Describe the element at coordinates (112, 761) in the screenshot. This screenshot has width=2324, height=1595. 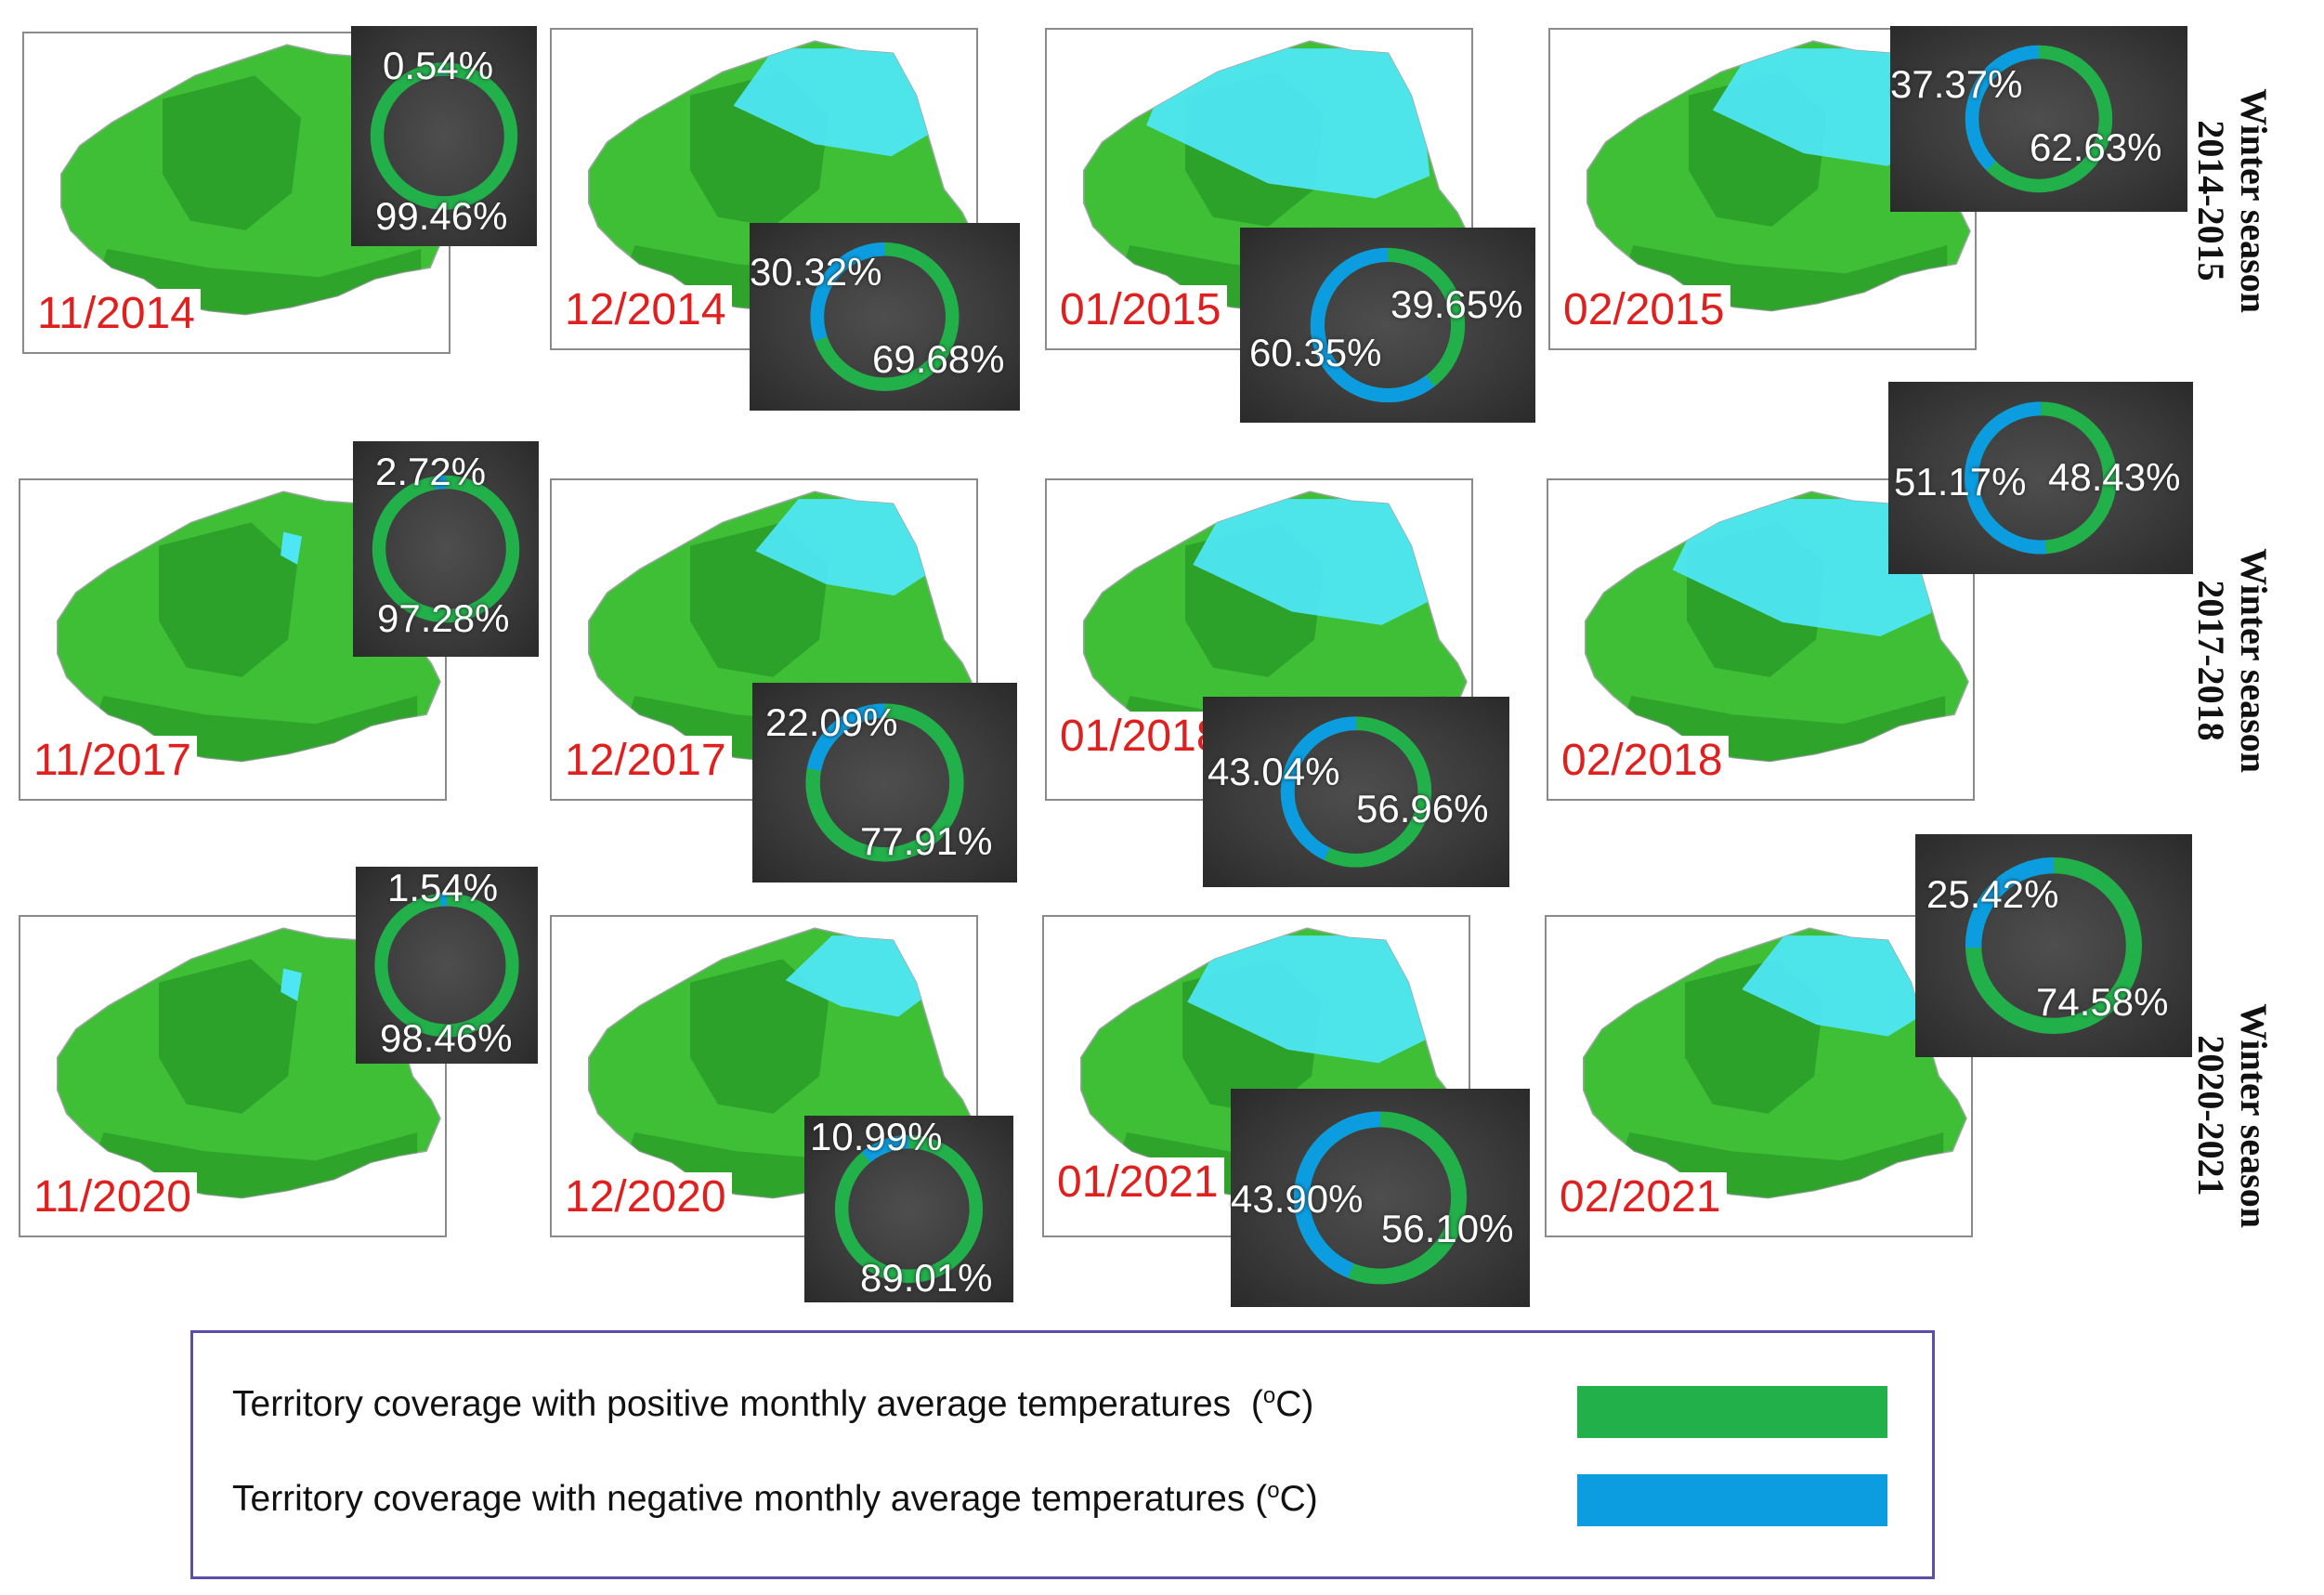
I see `month-label: 11/2017` at that location.